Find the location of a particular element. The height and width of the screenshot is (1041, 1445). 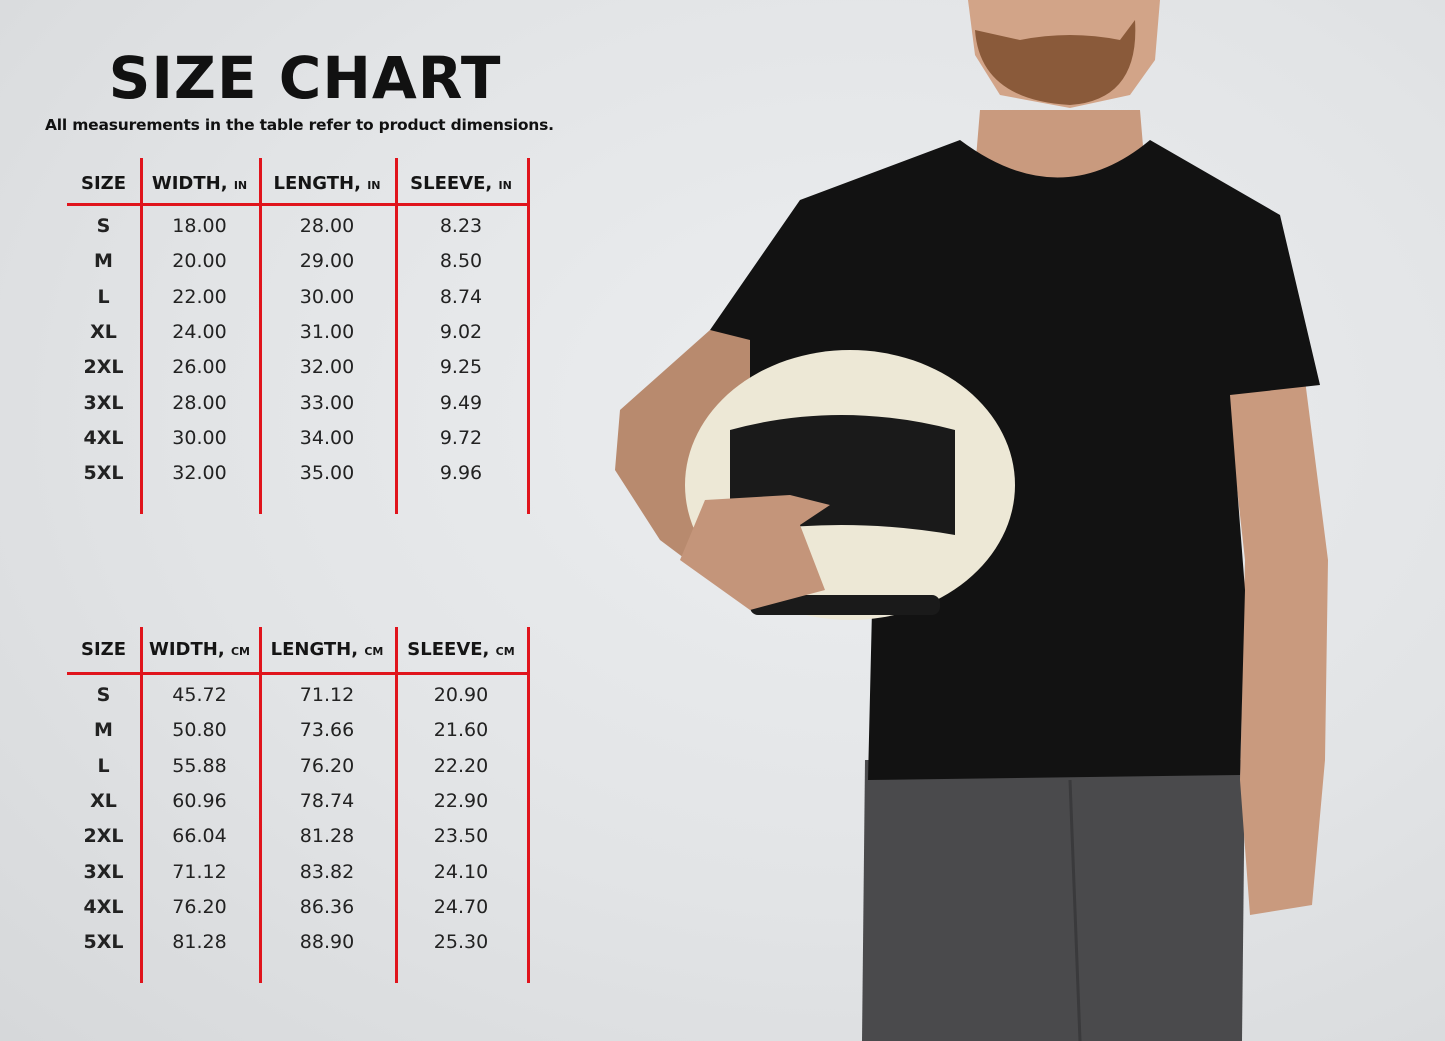

sleeve-value: 22.20 is located at coordinates (461, 765).